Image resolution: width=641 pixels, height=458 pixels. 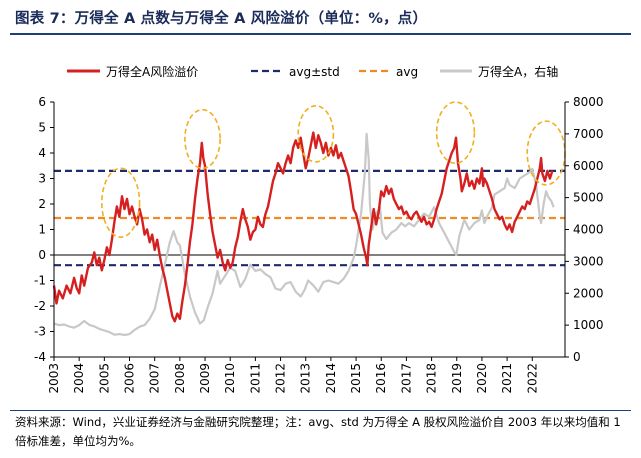 What do you see at coordinates (518, 71) in the screenshot?
I see `legend-index-label: 万得全A，右轴` at bounding box center [518, 71].